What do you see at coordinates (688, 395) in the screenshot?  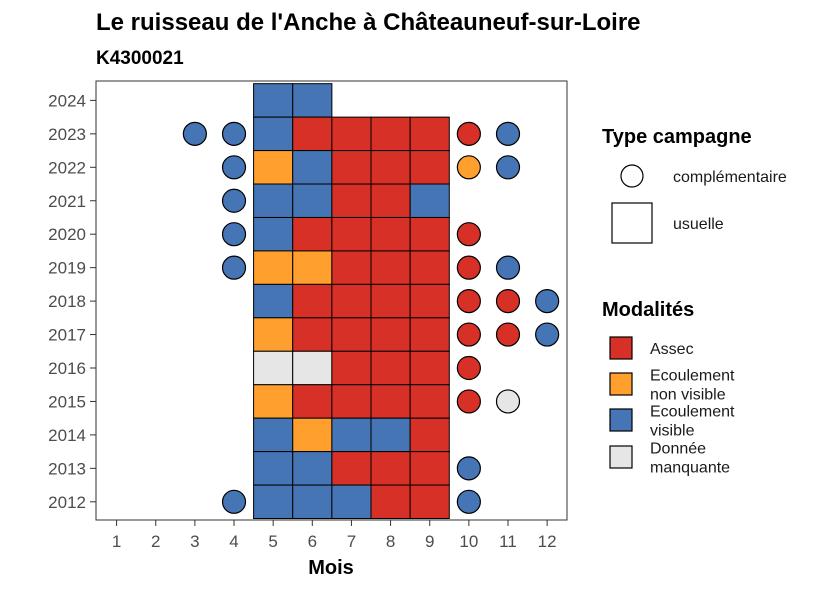 I see `legend-modalite-label: non visible` at bounding box center [688, 395].